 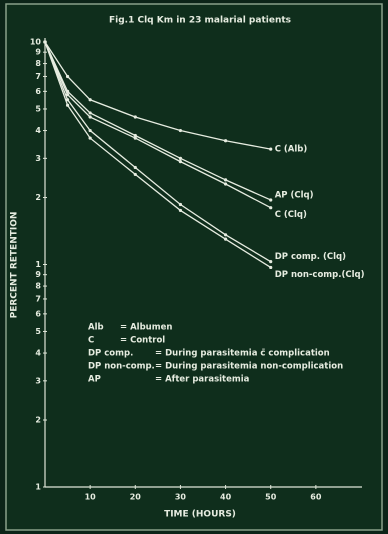 I want to click on legend-text: = During parasitemia non-complication, so click(x=249, y=367).